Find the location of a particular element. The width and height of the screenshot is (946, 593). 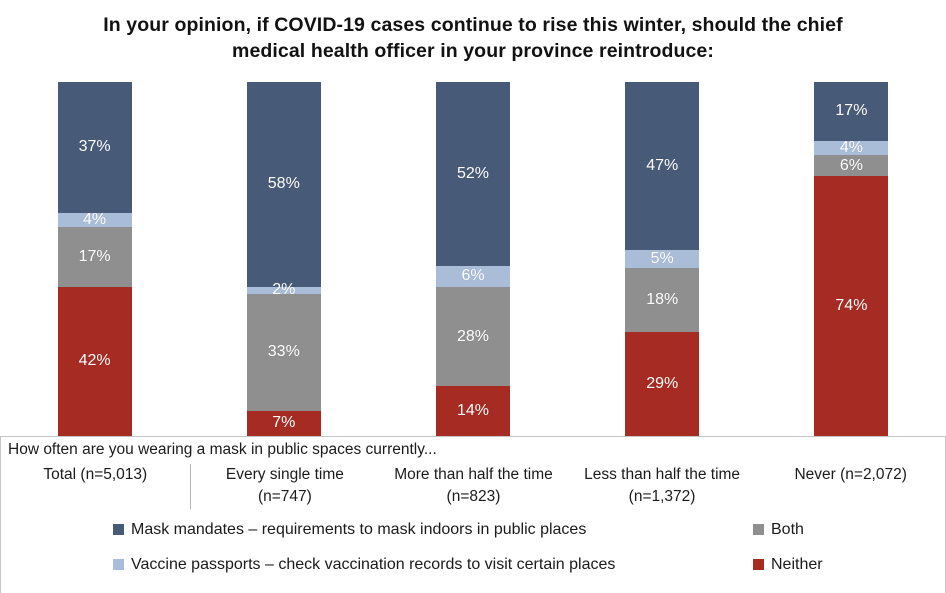

segment-value-label: 58% is located at coordinates (283, 184).